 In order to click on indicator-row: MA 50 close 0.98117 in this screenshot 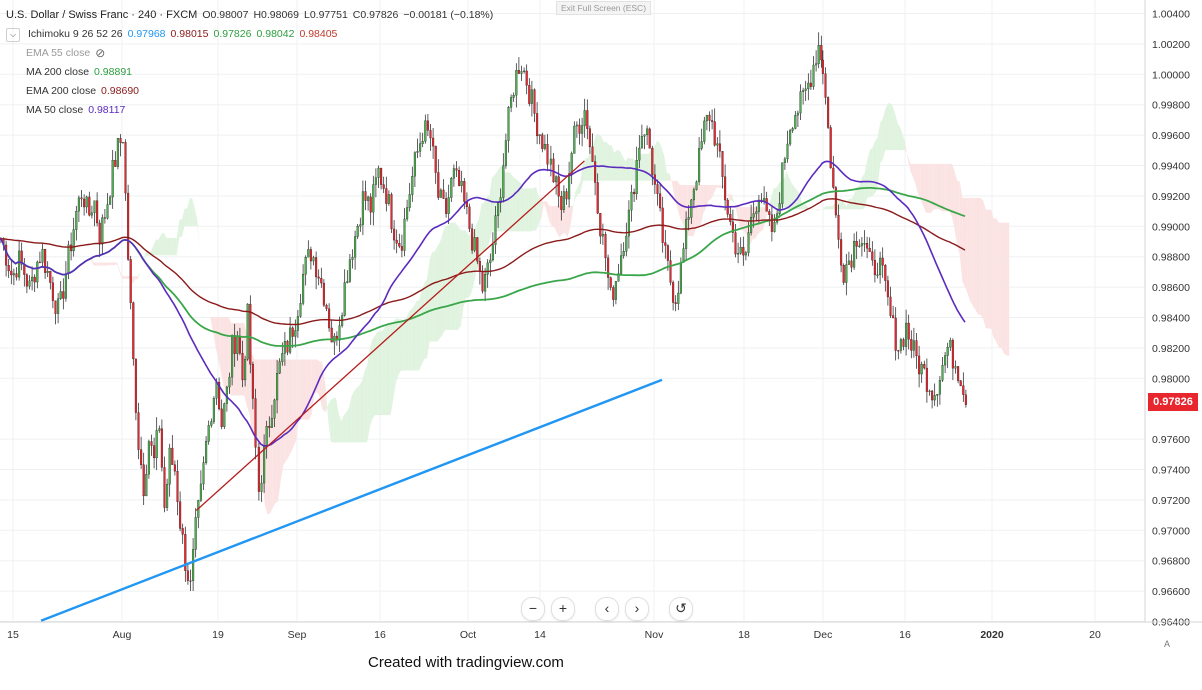, I will do `click(249, 110)`.